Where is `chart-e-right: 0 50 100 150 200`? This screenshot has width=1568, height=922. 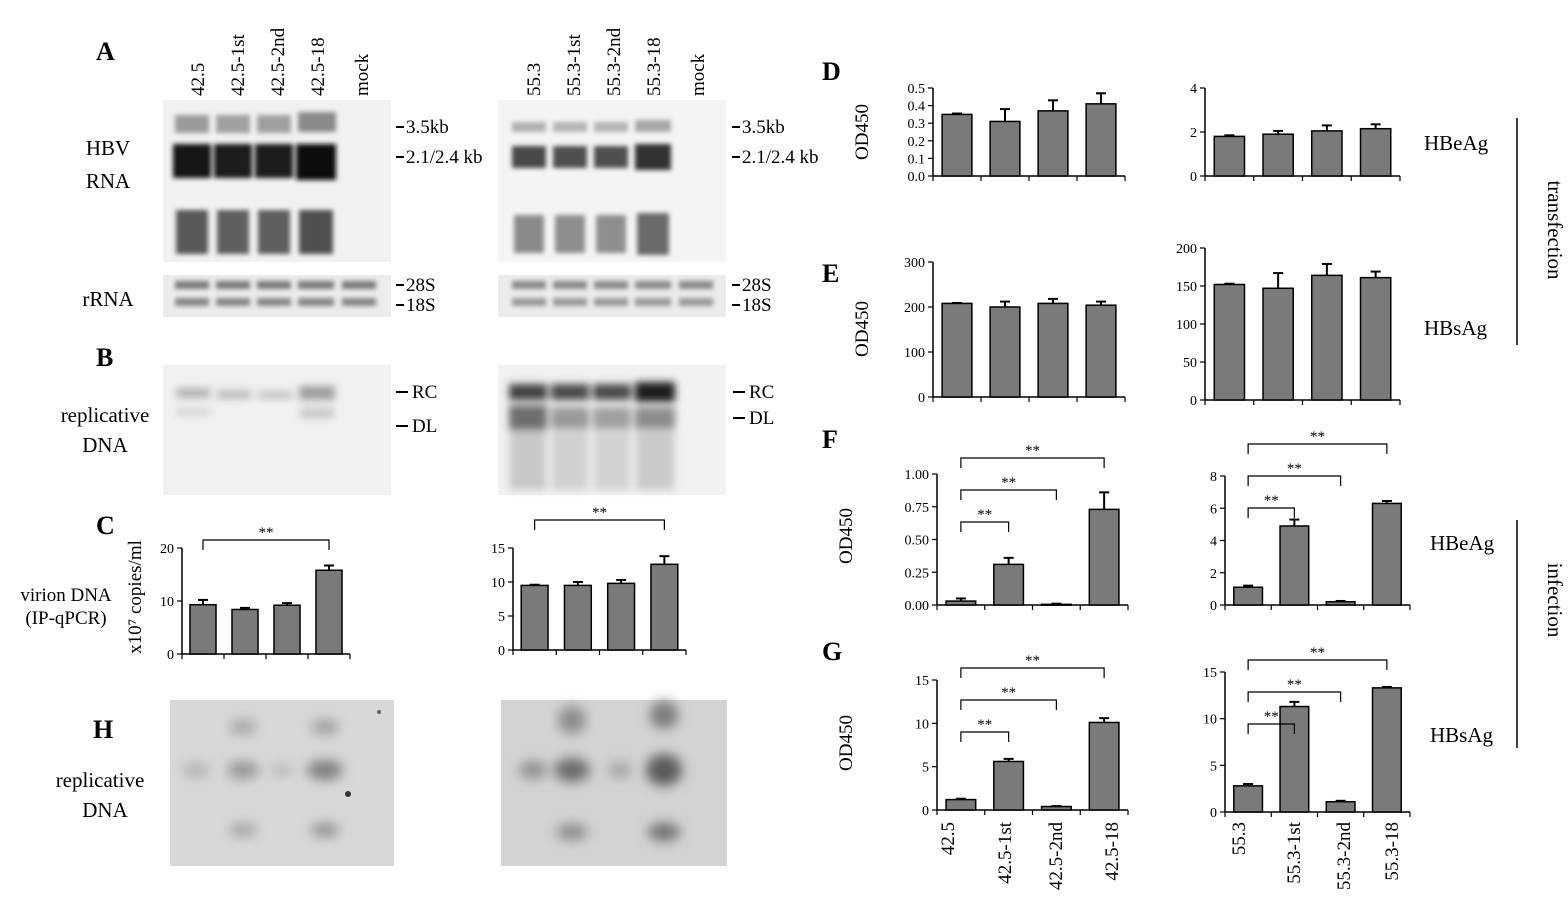
chart-e-right: 0 50 100 150 200 is located at coordinates (1288, 325).